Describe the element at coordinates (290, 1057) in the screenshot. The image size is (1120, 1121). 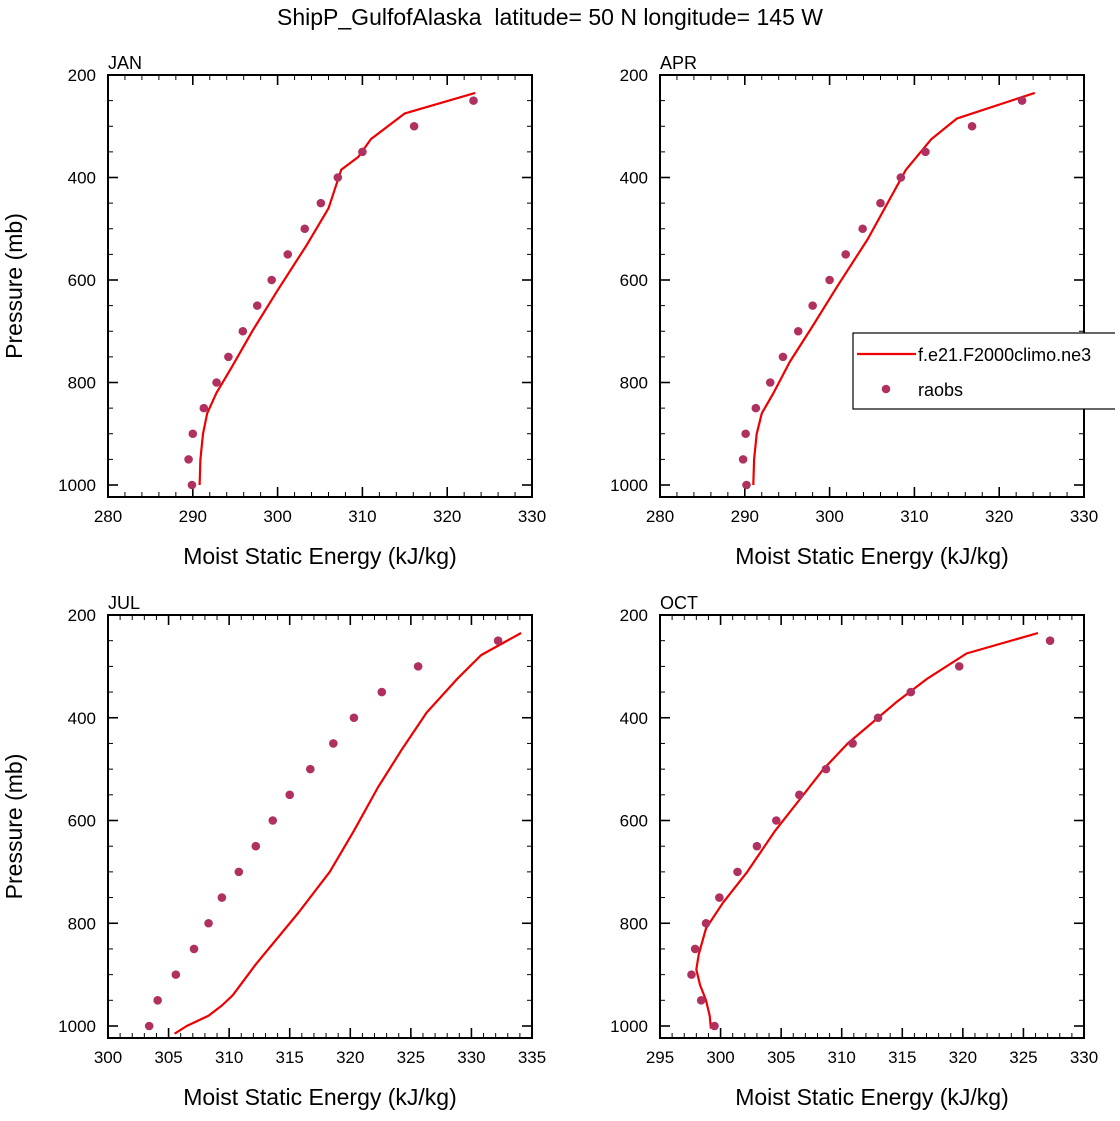
I see `x-tick-label: 315` at that location.